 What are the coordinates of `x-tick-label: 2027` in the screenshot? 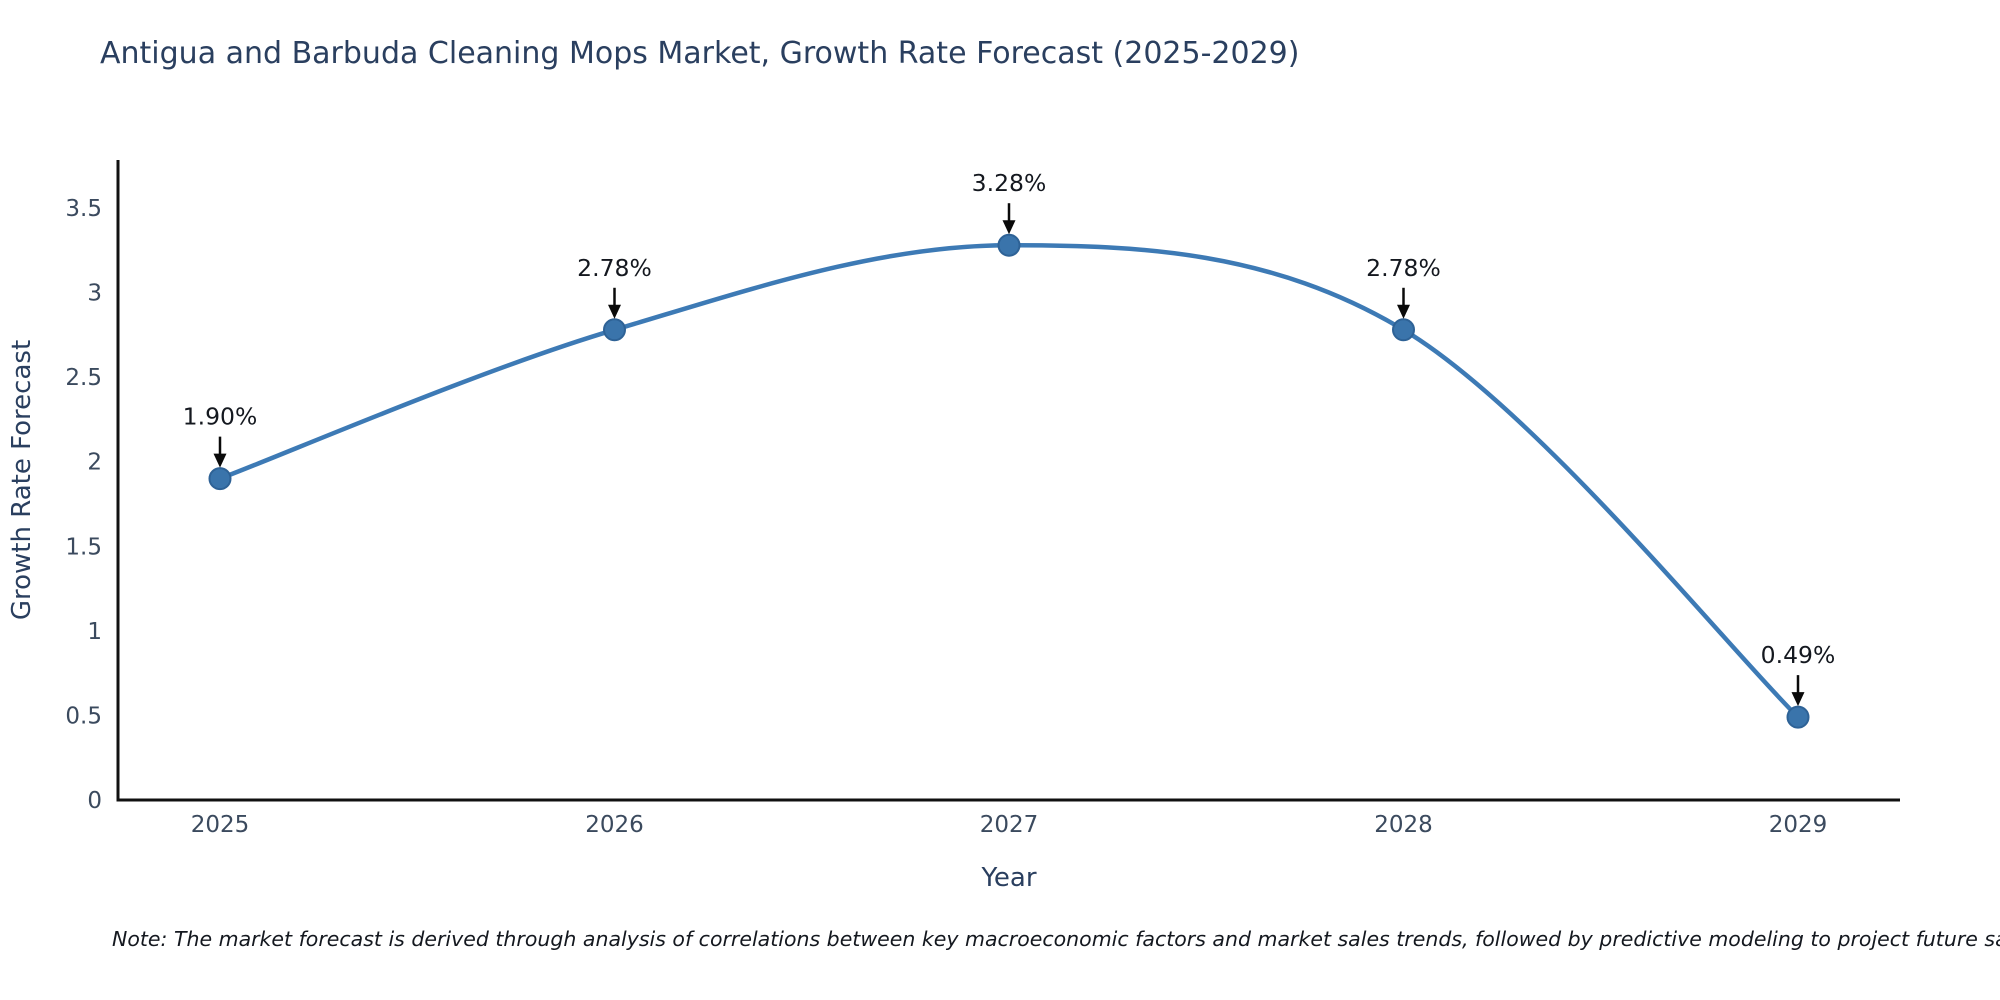 It's located at (1009, 825).